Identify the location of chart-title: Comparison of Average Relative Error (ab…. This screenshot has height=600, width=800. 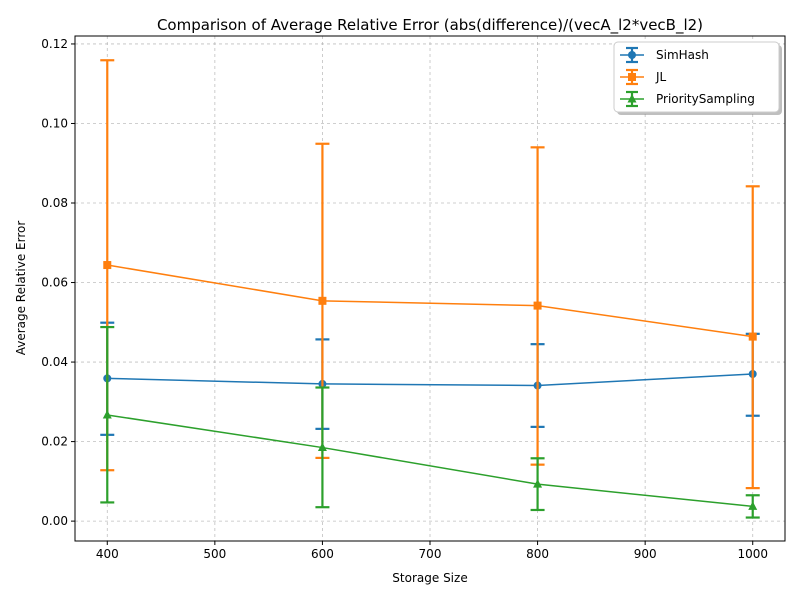
(430, 25).